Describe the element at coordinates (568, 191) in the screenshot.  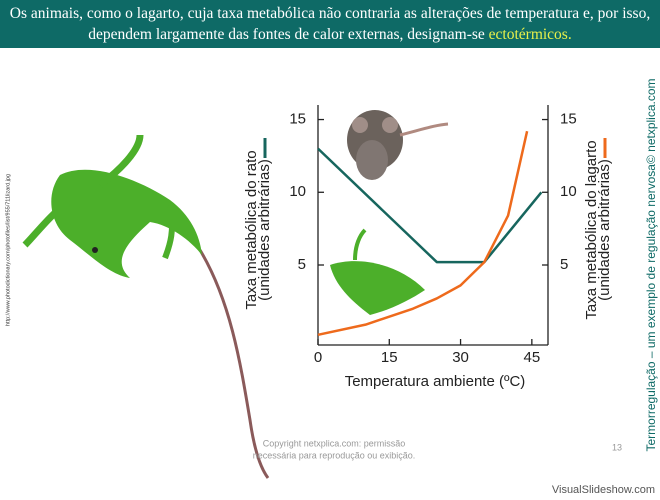
I see `y2-tick-label: 10` at that location.